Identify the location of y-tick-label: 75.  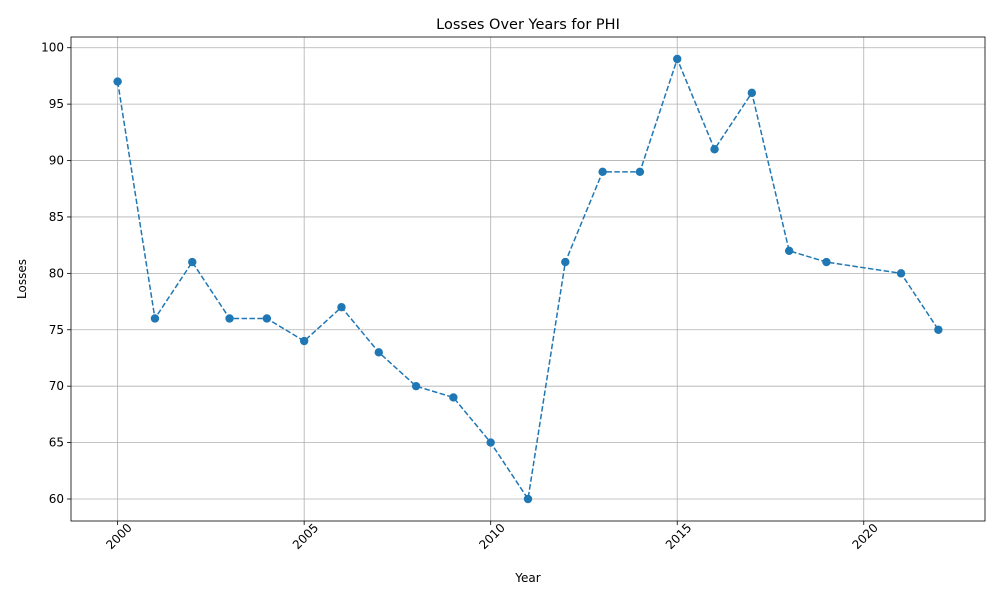
(56, 330).